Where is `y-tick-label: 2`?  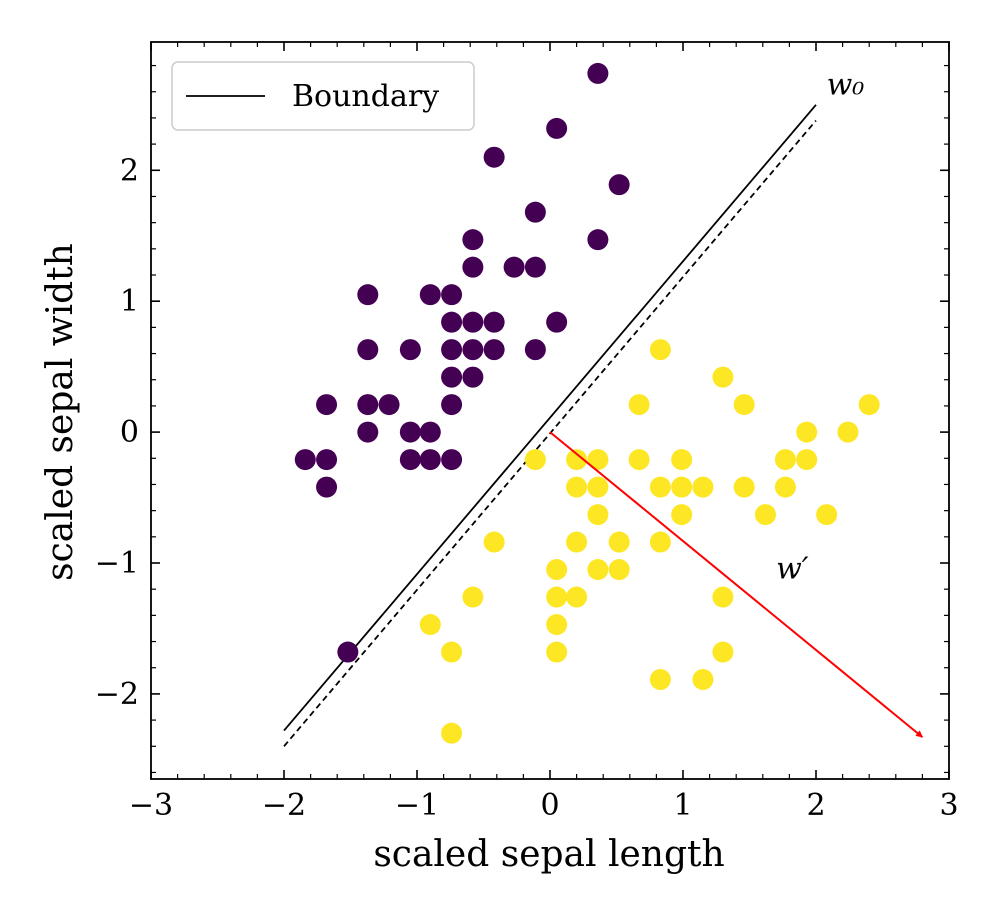 y-tick-label: 2 is located at coordinates (129, 170).